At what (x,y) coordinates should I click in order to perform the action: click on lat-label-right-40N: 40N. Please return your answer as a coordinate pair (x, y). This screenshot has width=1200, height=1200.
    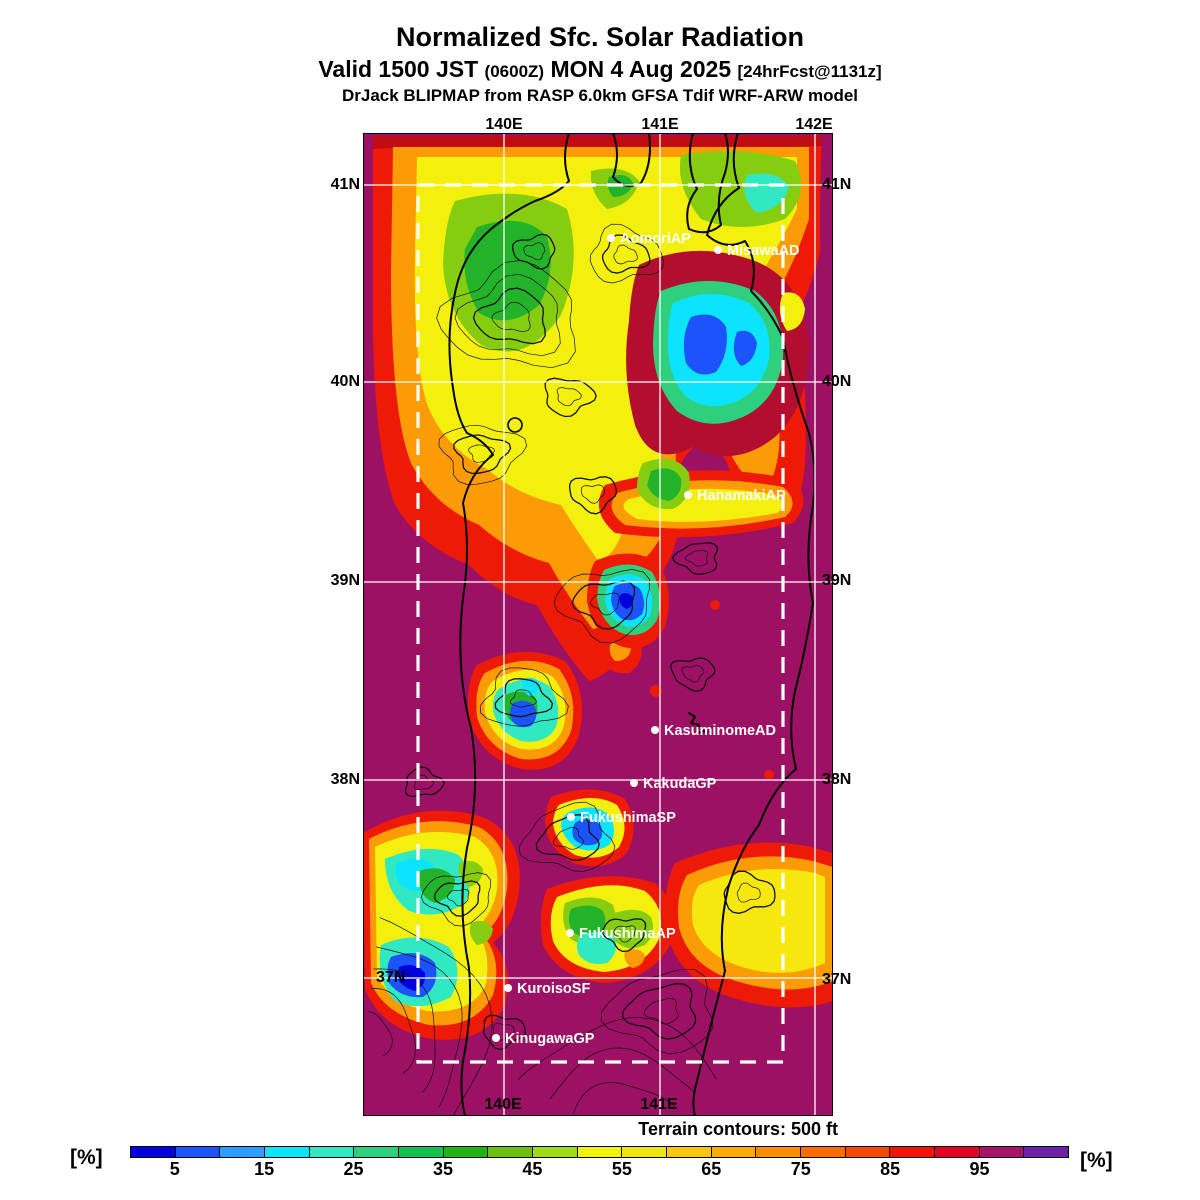
    Looking at the image, I should click on (837, 381).